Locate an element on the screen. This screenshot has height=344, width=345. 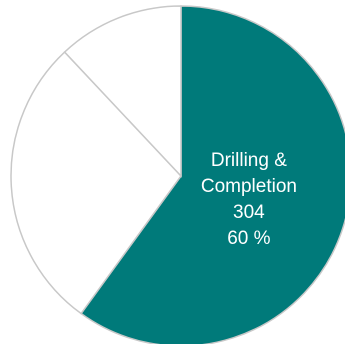
pie-labels: Drilling & Completion 304 60 % is located at coordinates (249, 199).